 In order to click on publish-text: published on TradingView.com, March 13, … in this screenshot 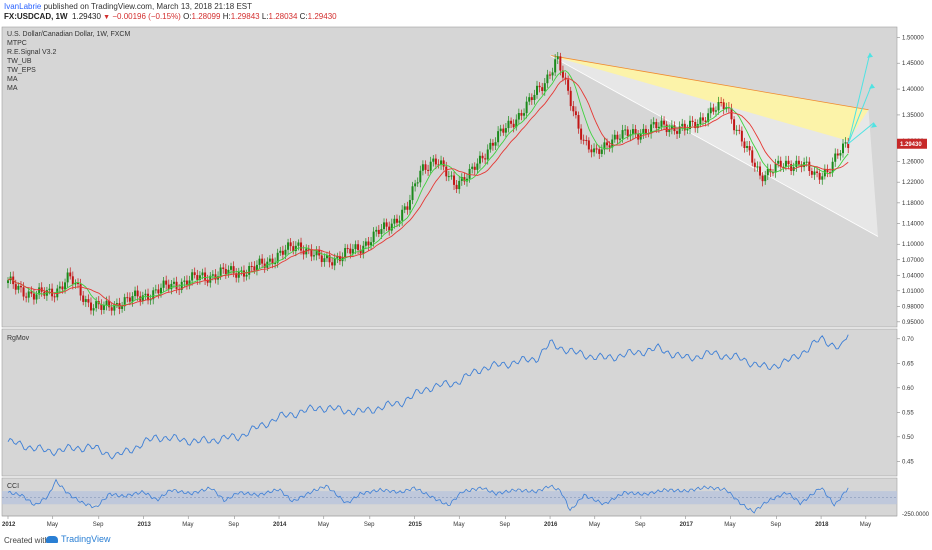, I will do `click(148, 6)`.